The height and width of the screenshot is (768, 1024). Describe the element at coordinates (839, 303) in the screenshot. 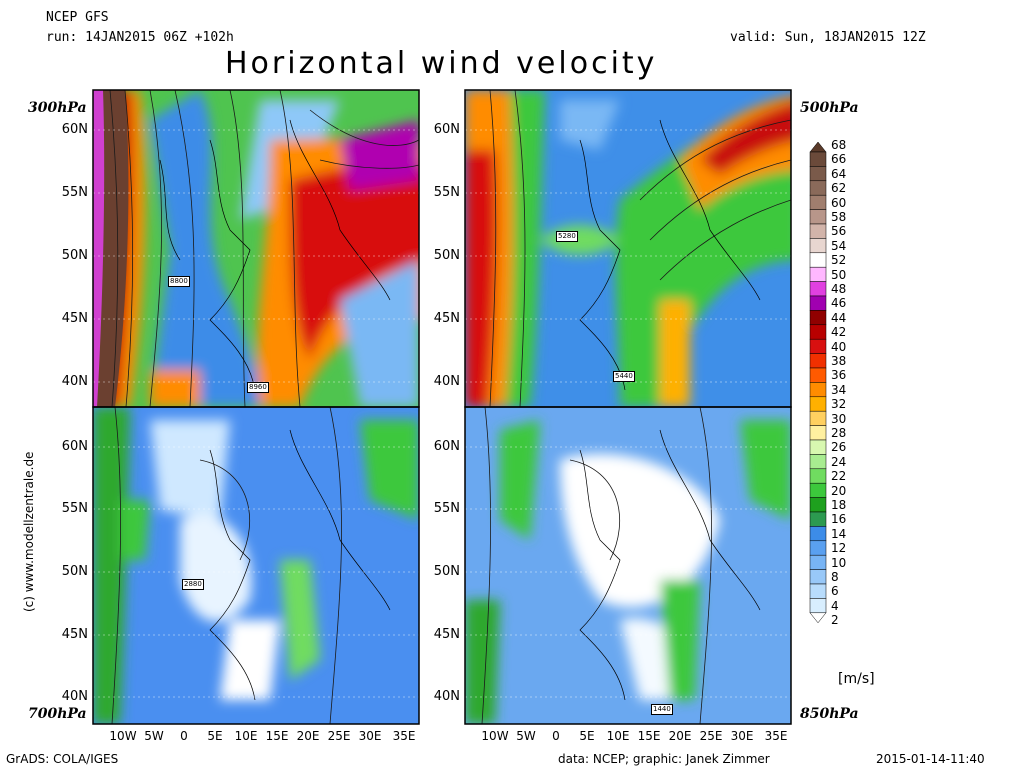

I see `colorbar-tick-label: 46` at that location.